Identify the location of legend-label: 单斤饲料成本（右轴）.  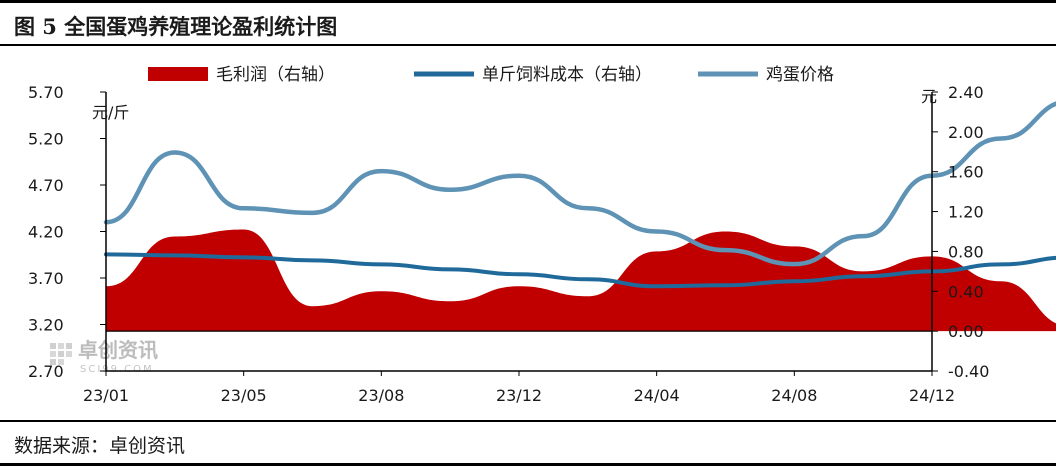
(567, 75).